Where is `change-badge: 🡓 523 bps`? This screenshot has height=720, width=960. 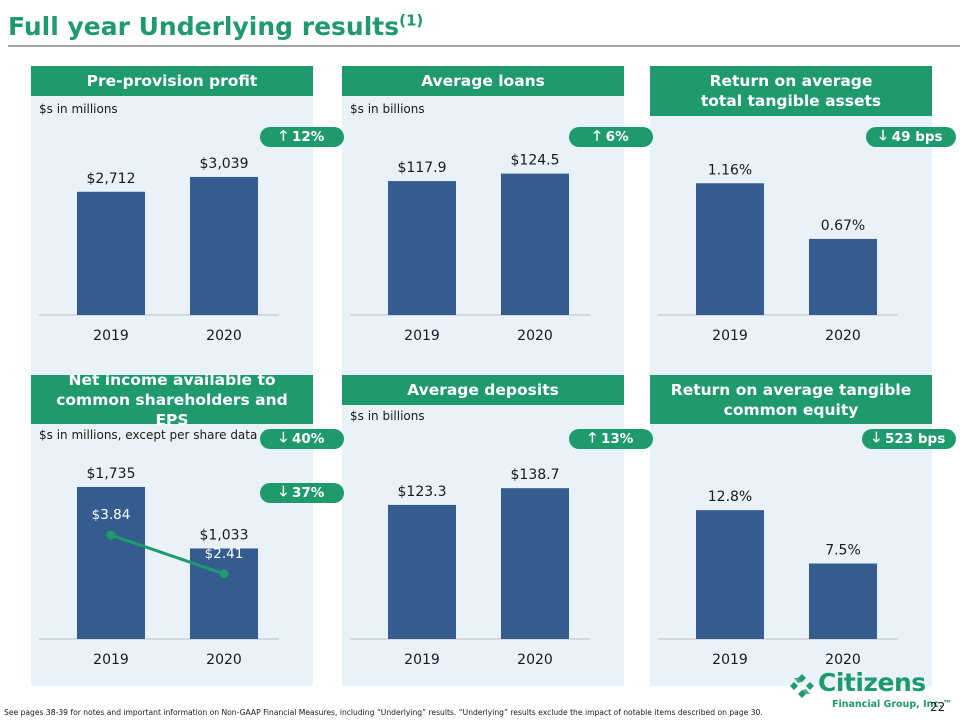 change-badge: 🡓 523 bps is located at coordinates (909, 439).